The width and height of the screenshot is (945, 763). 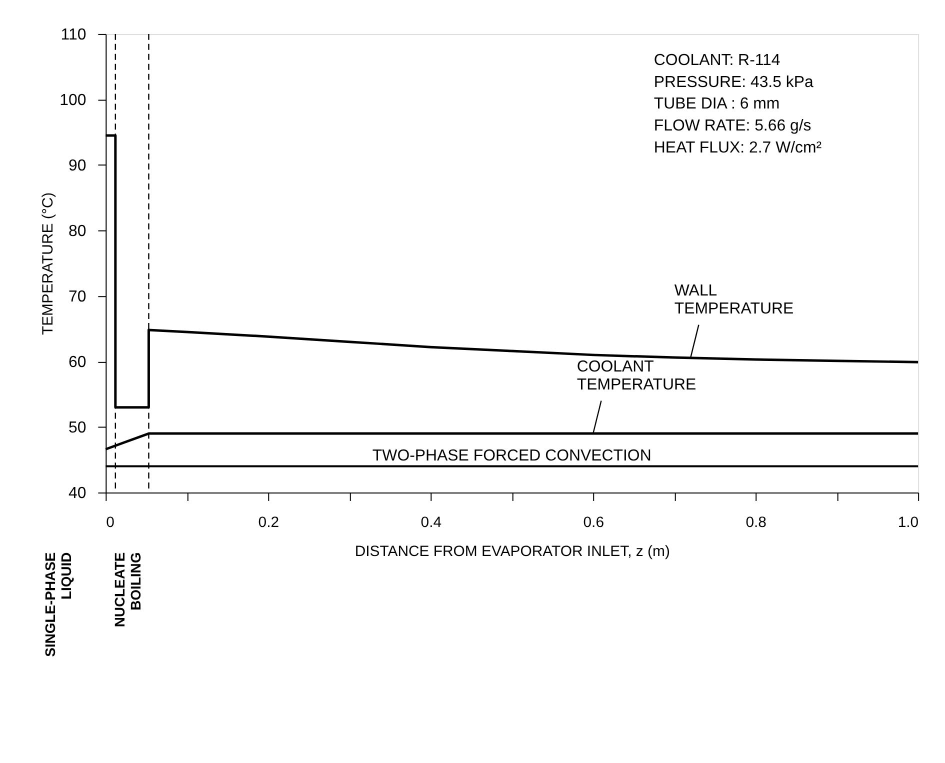 I want to click on y-axis-title: TEMPERATURE (°C), so click(x=48, y=264).